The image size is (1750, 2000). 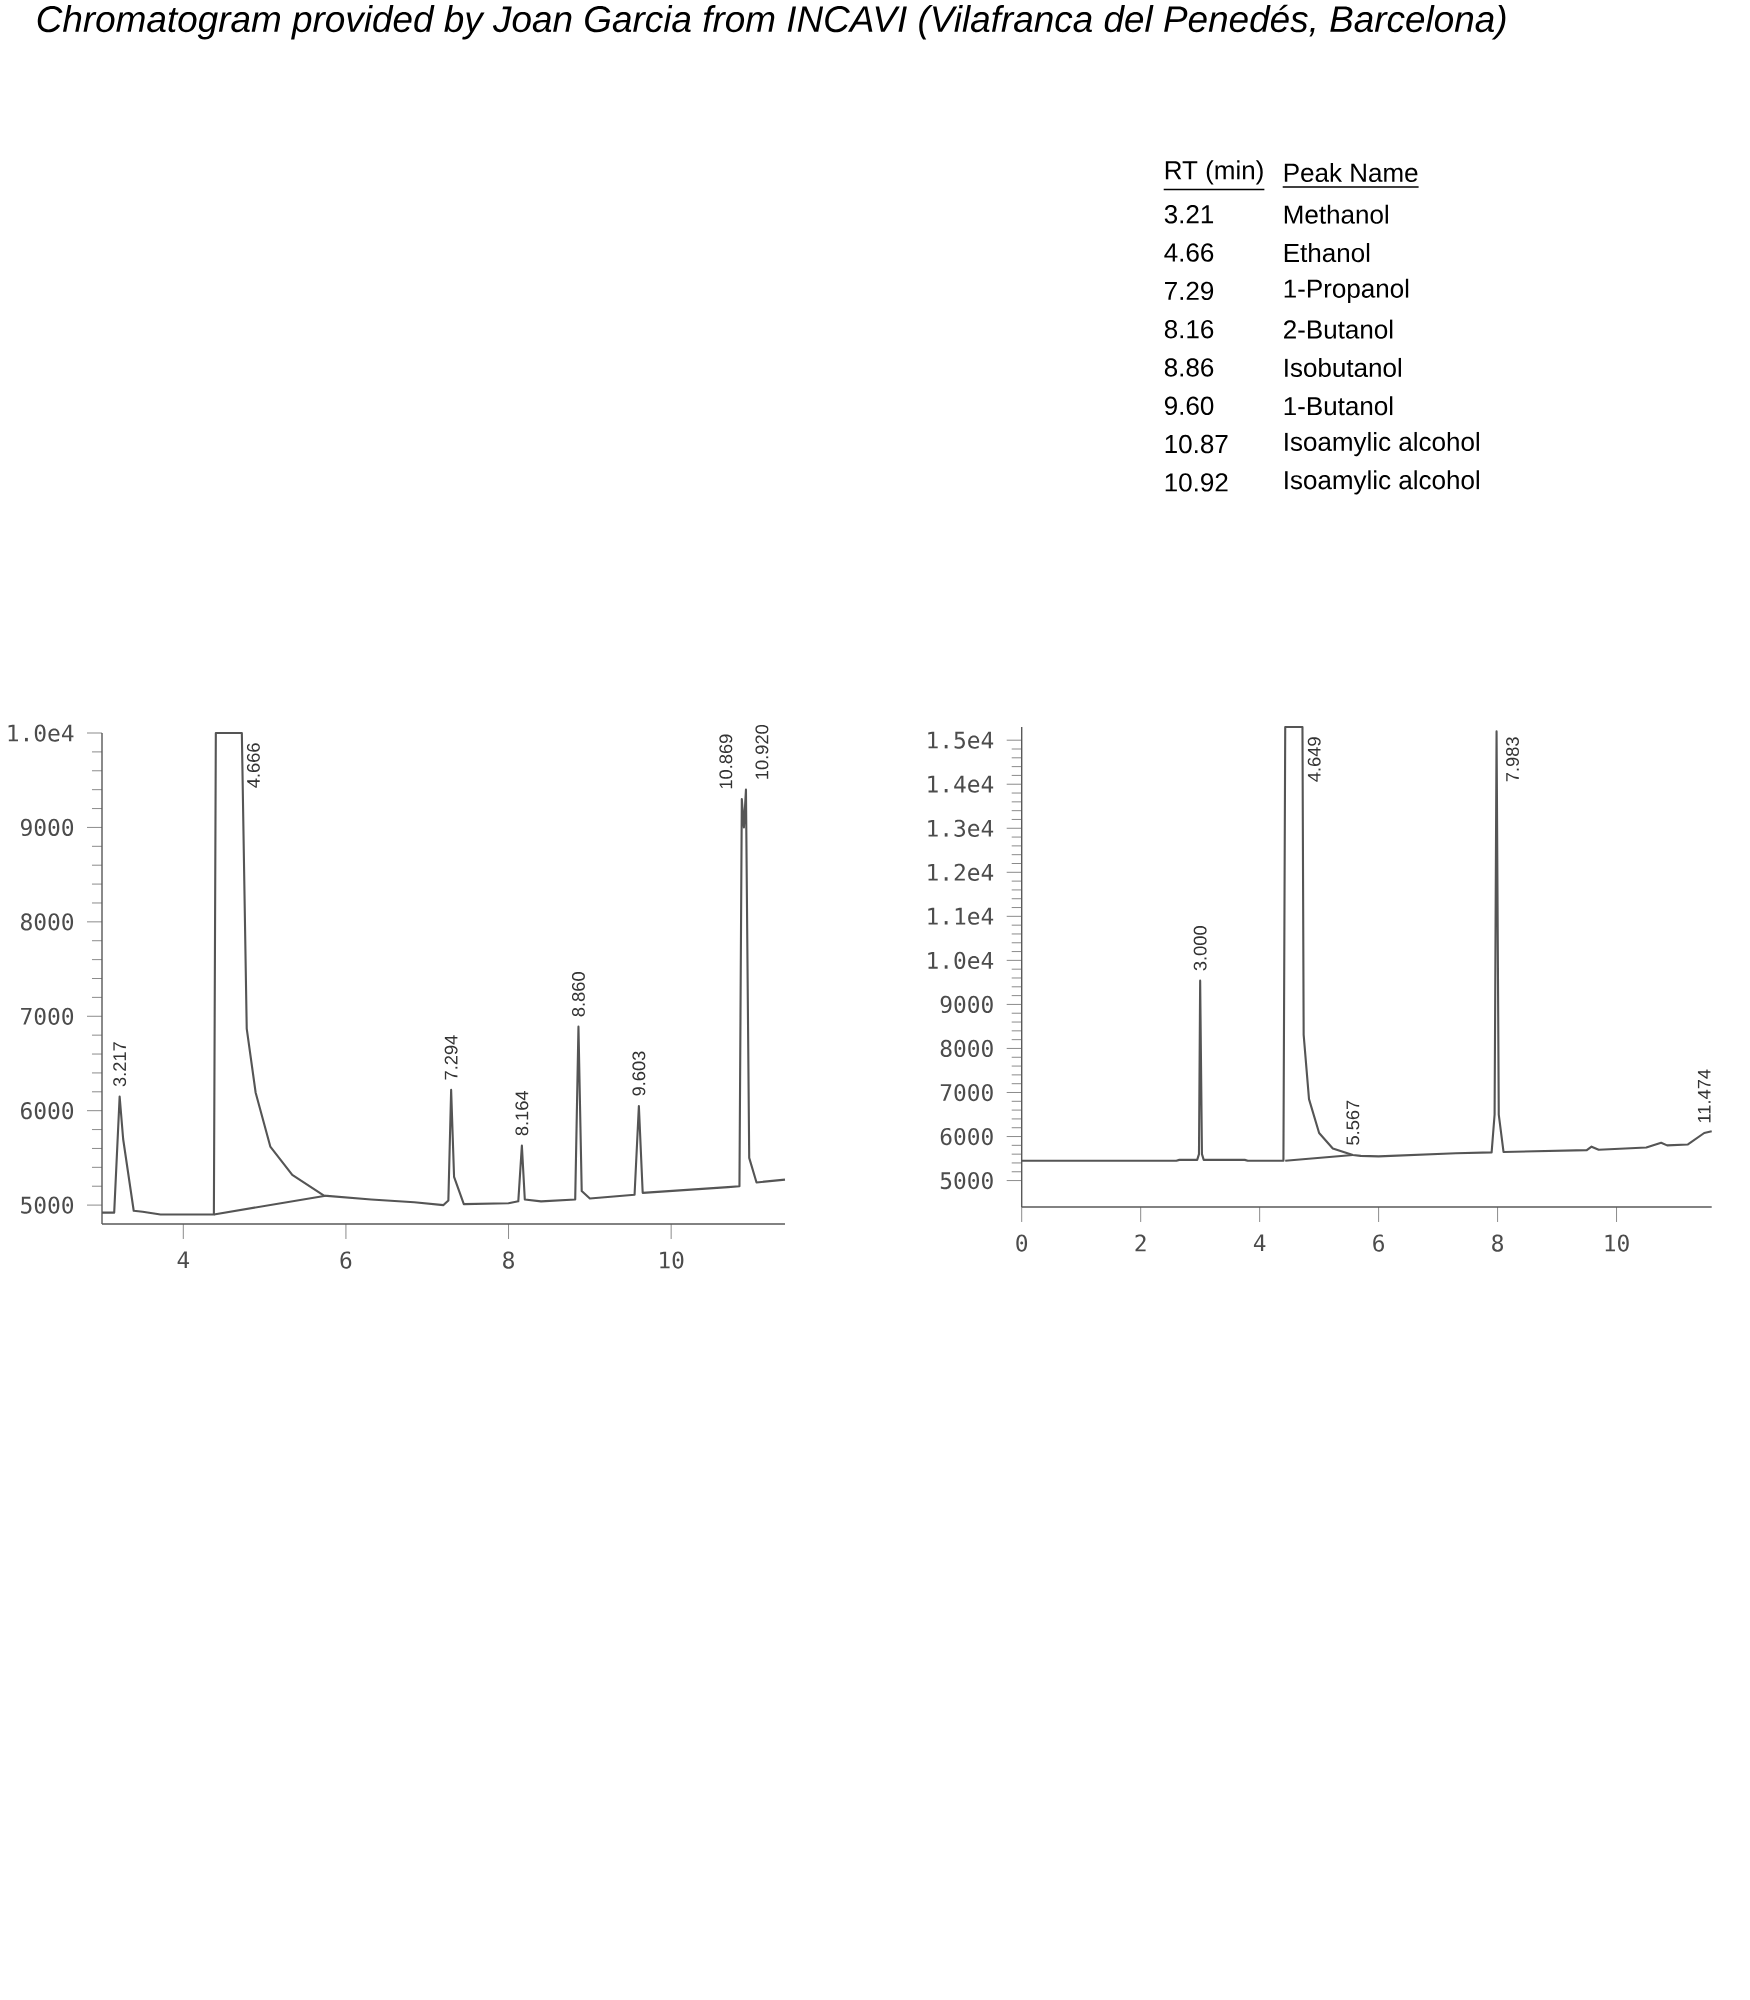 I want to click on text: 1-Butanol, so click(x=1338, y=406).